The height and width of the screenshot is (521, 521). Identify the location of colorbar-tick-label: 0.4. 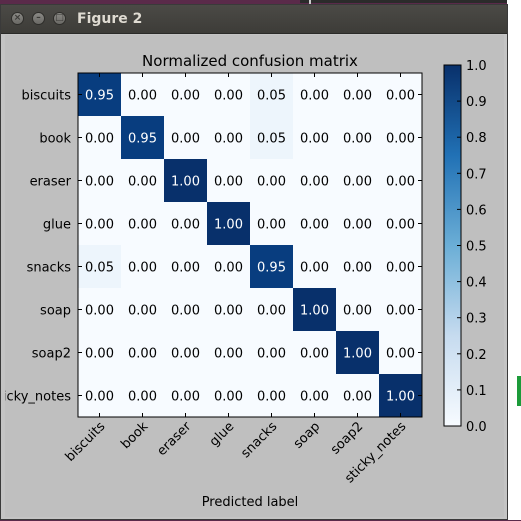
(476, 283).